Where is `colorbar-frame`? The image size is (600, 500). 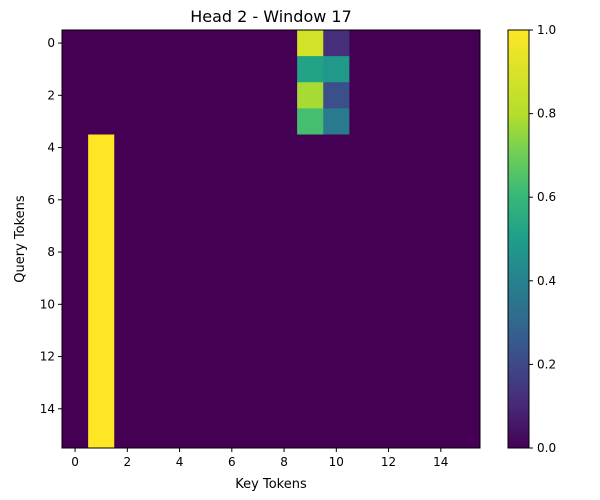 colorbar-frame is located at coordinates (518, 239).